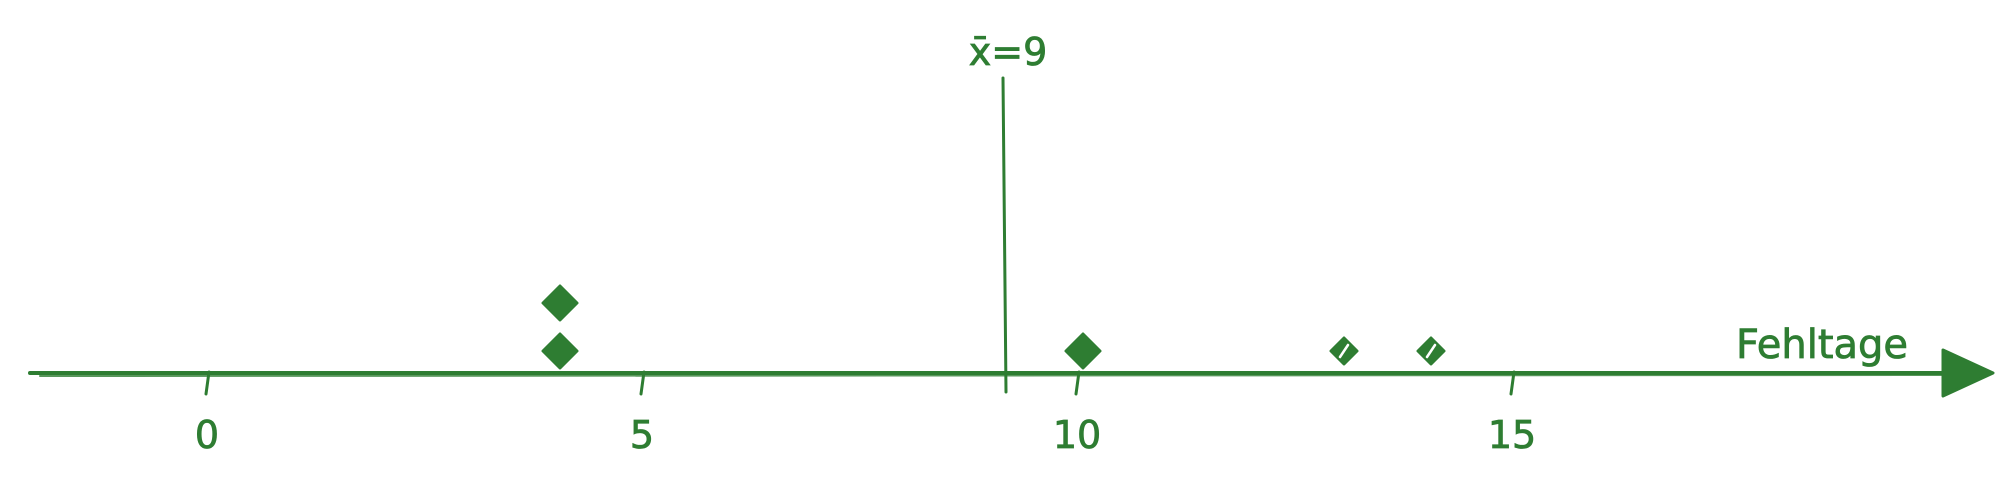 The image size is (2015, 499). Describe the element at coordinates (642, 435) in the screenshot. I see `tick-label: 5` at that location.